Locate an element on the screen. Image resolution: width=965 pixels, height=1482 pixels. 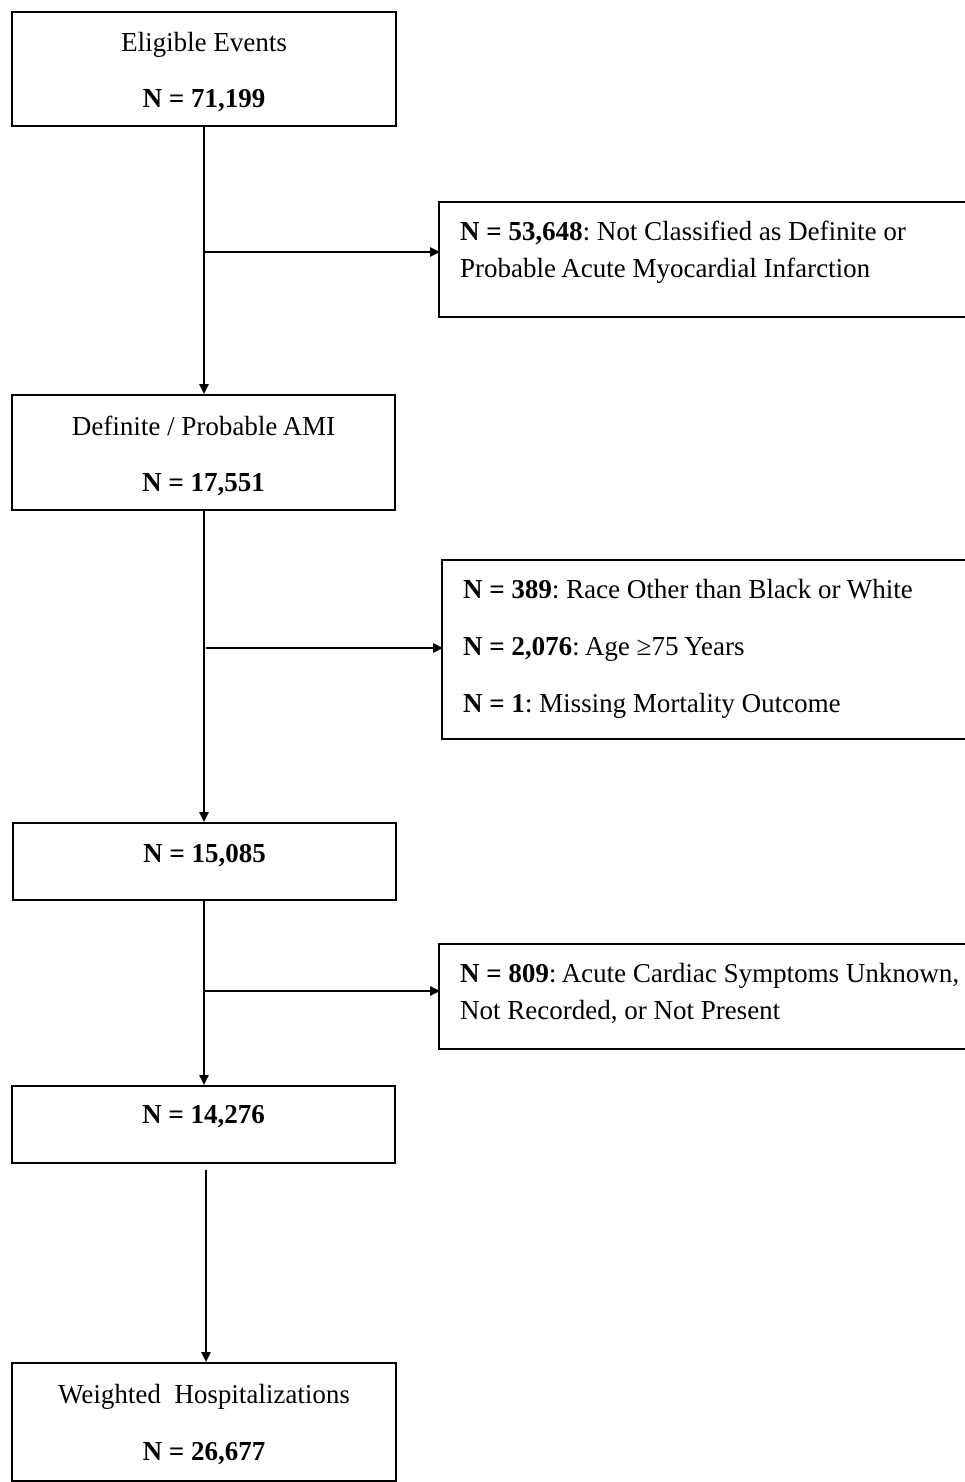
exclusion-1-count: N = 53,648 is located at coordinates (521, 231).